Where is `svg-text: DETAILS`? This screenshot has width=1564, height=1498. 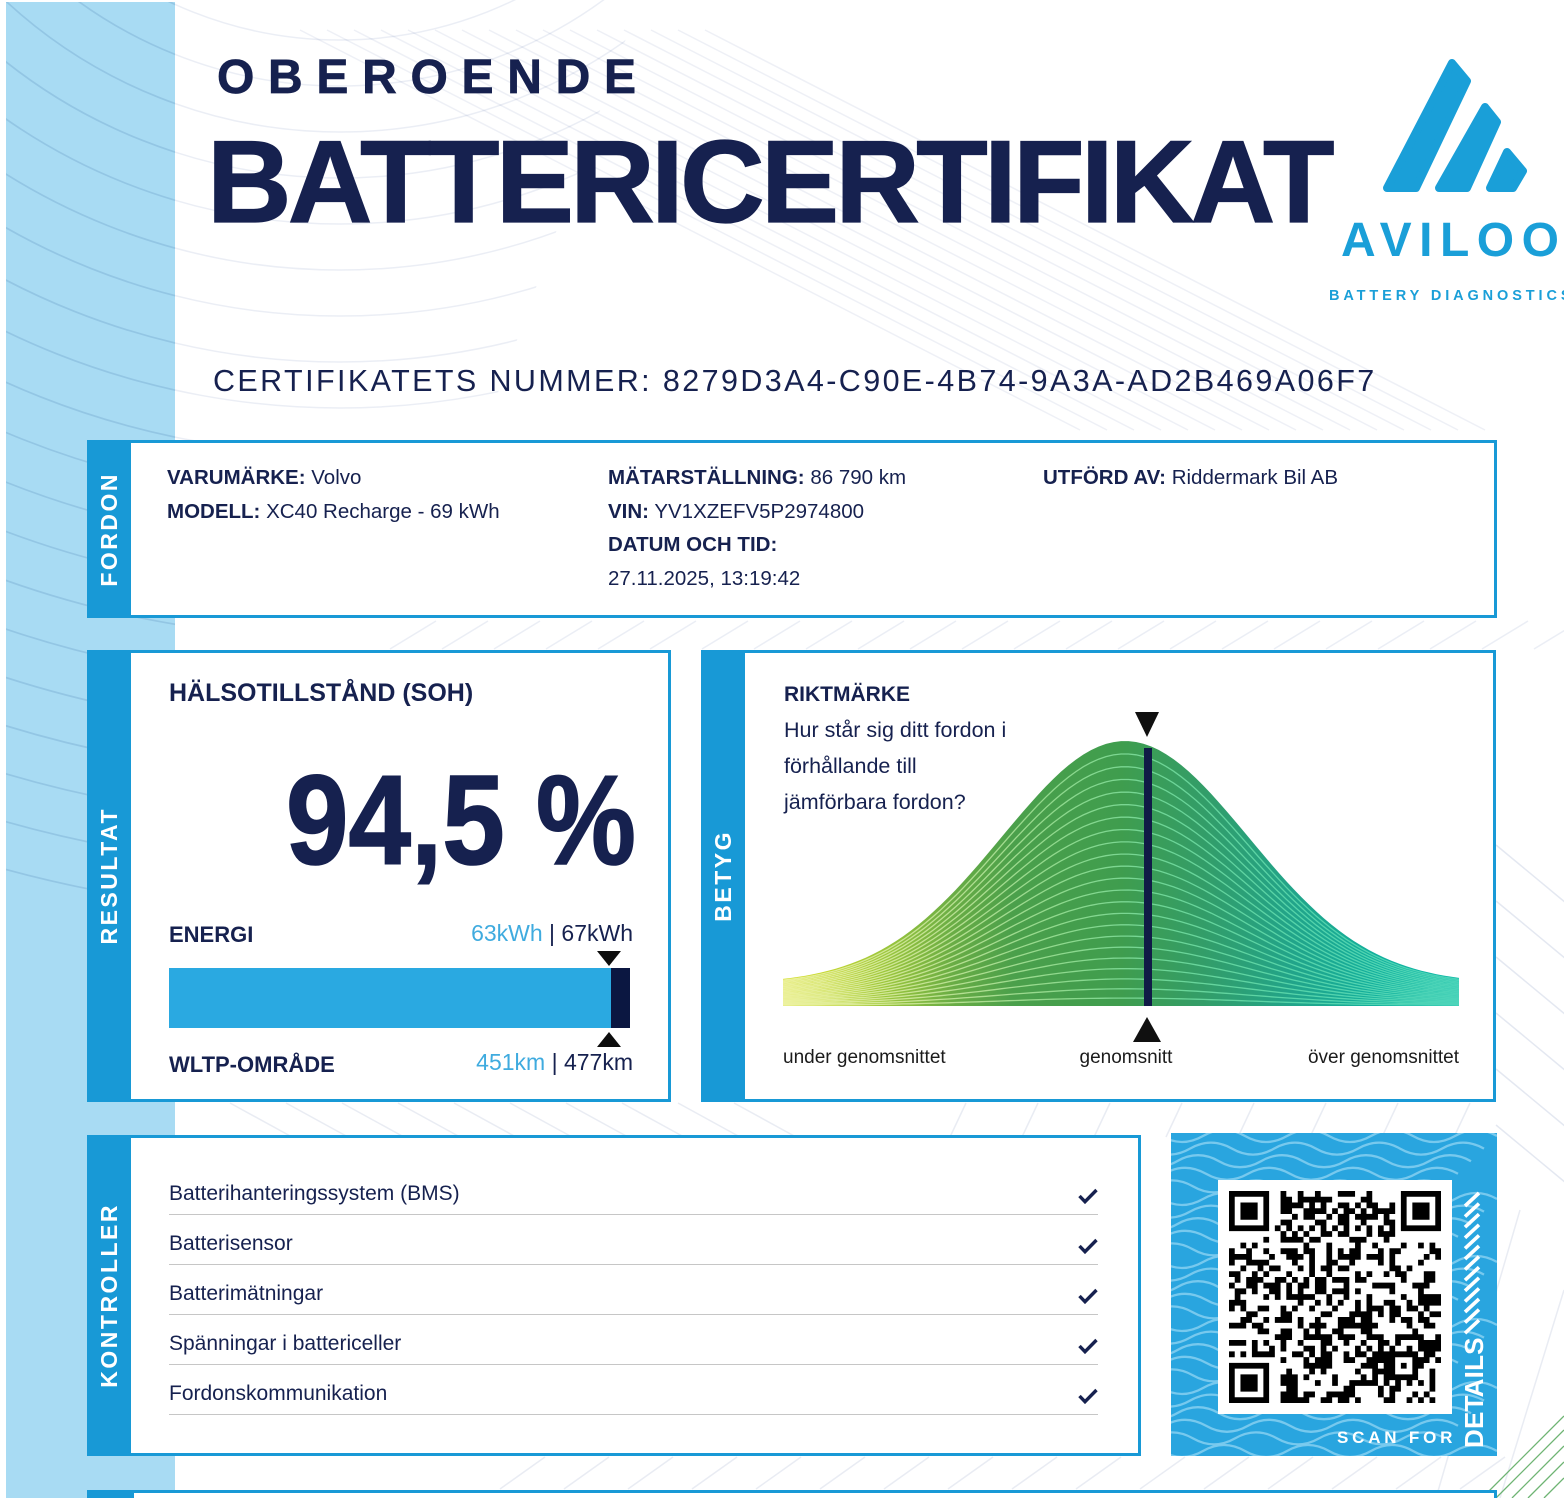
svg-text: DETAILS is located at coordinates (1474, 1392).